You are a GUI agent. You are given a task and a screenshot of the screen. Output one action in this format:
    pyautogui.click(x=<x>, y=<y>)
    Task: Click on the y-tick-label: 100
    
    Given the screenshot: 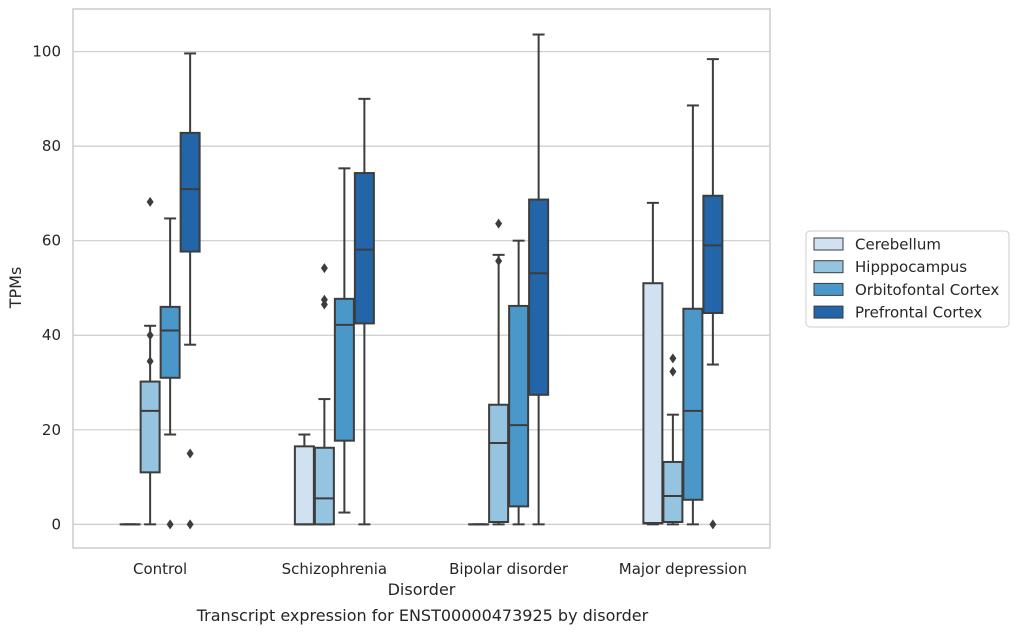 What is the action you would take?
    pyautogui.click(x=46, y=52)
    